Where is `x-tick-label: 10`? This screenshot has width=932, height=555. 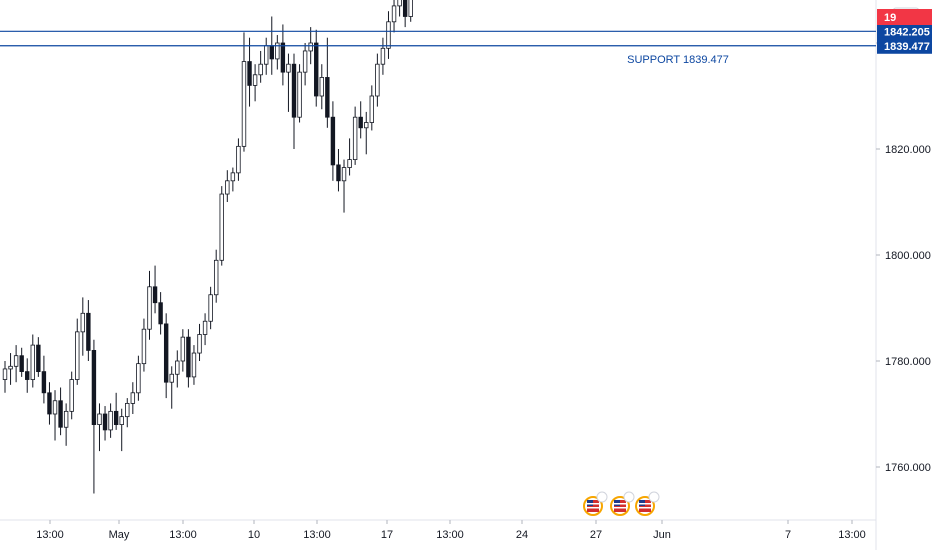 x-tick-label: 10 is located at coordinates (254, 535).